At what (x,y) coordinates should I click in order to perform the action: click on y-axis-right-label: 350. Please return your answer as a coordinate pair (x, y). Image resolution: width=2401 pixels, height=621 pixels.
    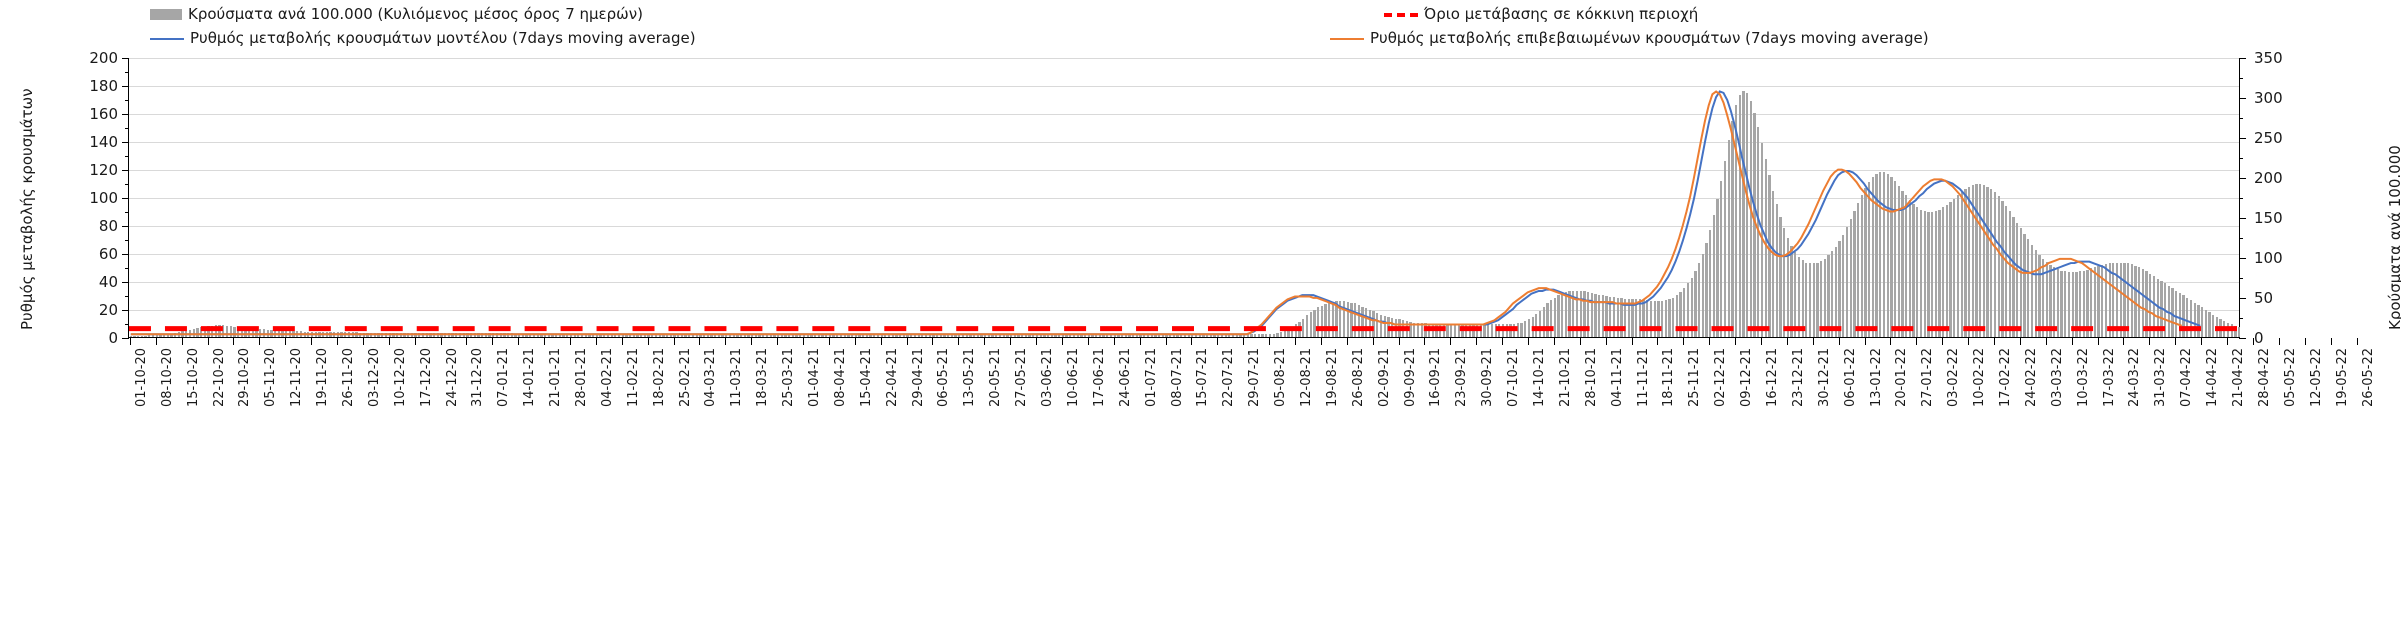
    Looking at the image, I should click on (2268, 58).